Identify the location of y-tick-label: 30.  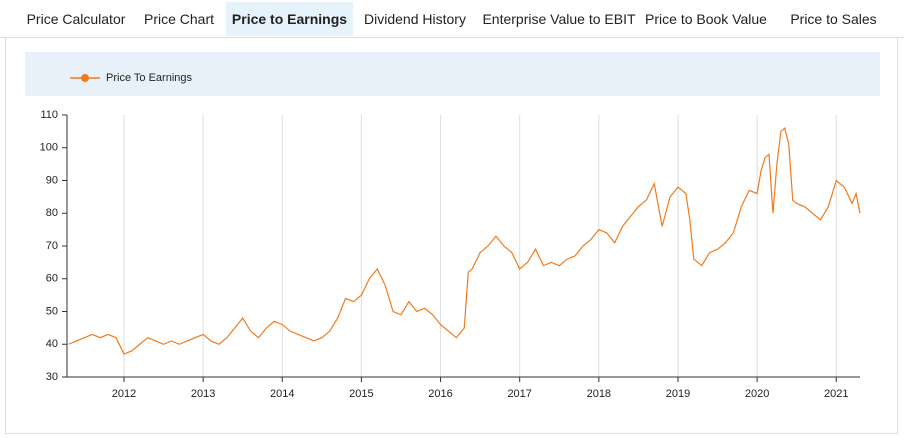
(52, 377).